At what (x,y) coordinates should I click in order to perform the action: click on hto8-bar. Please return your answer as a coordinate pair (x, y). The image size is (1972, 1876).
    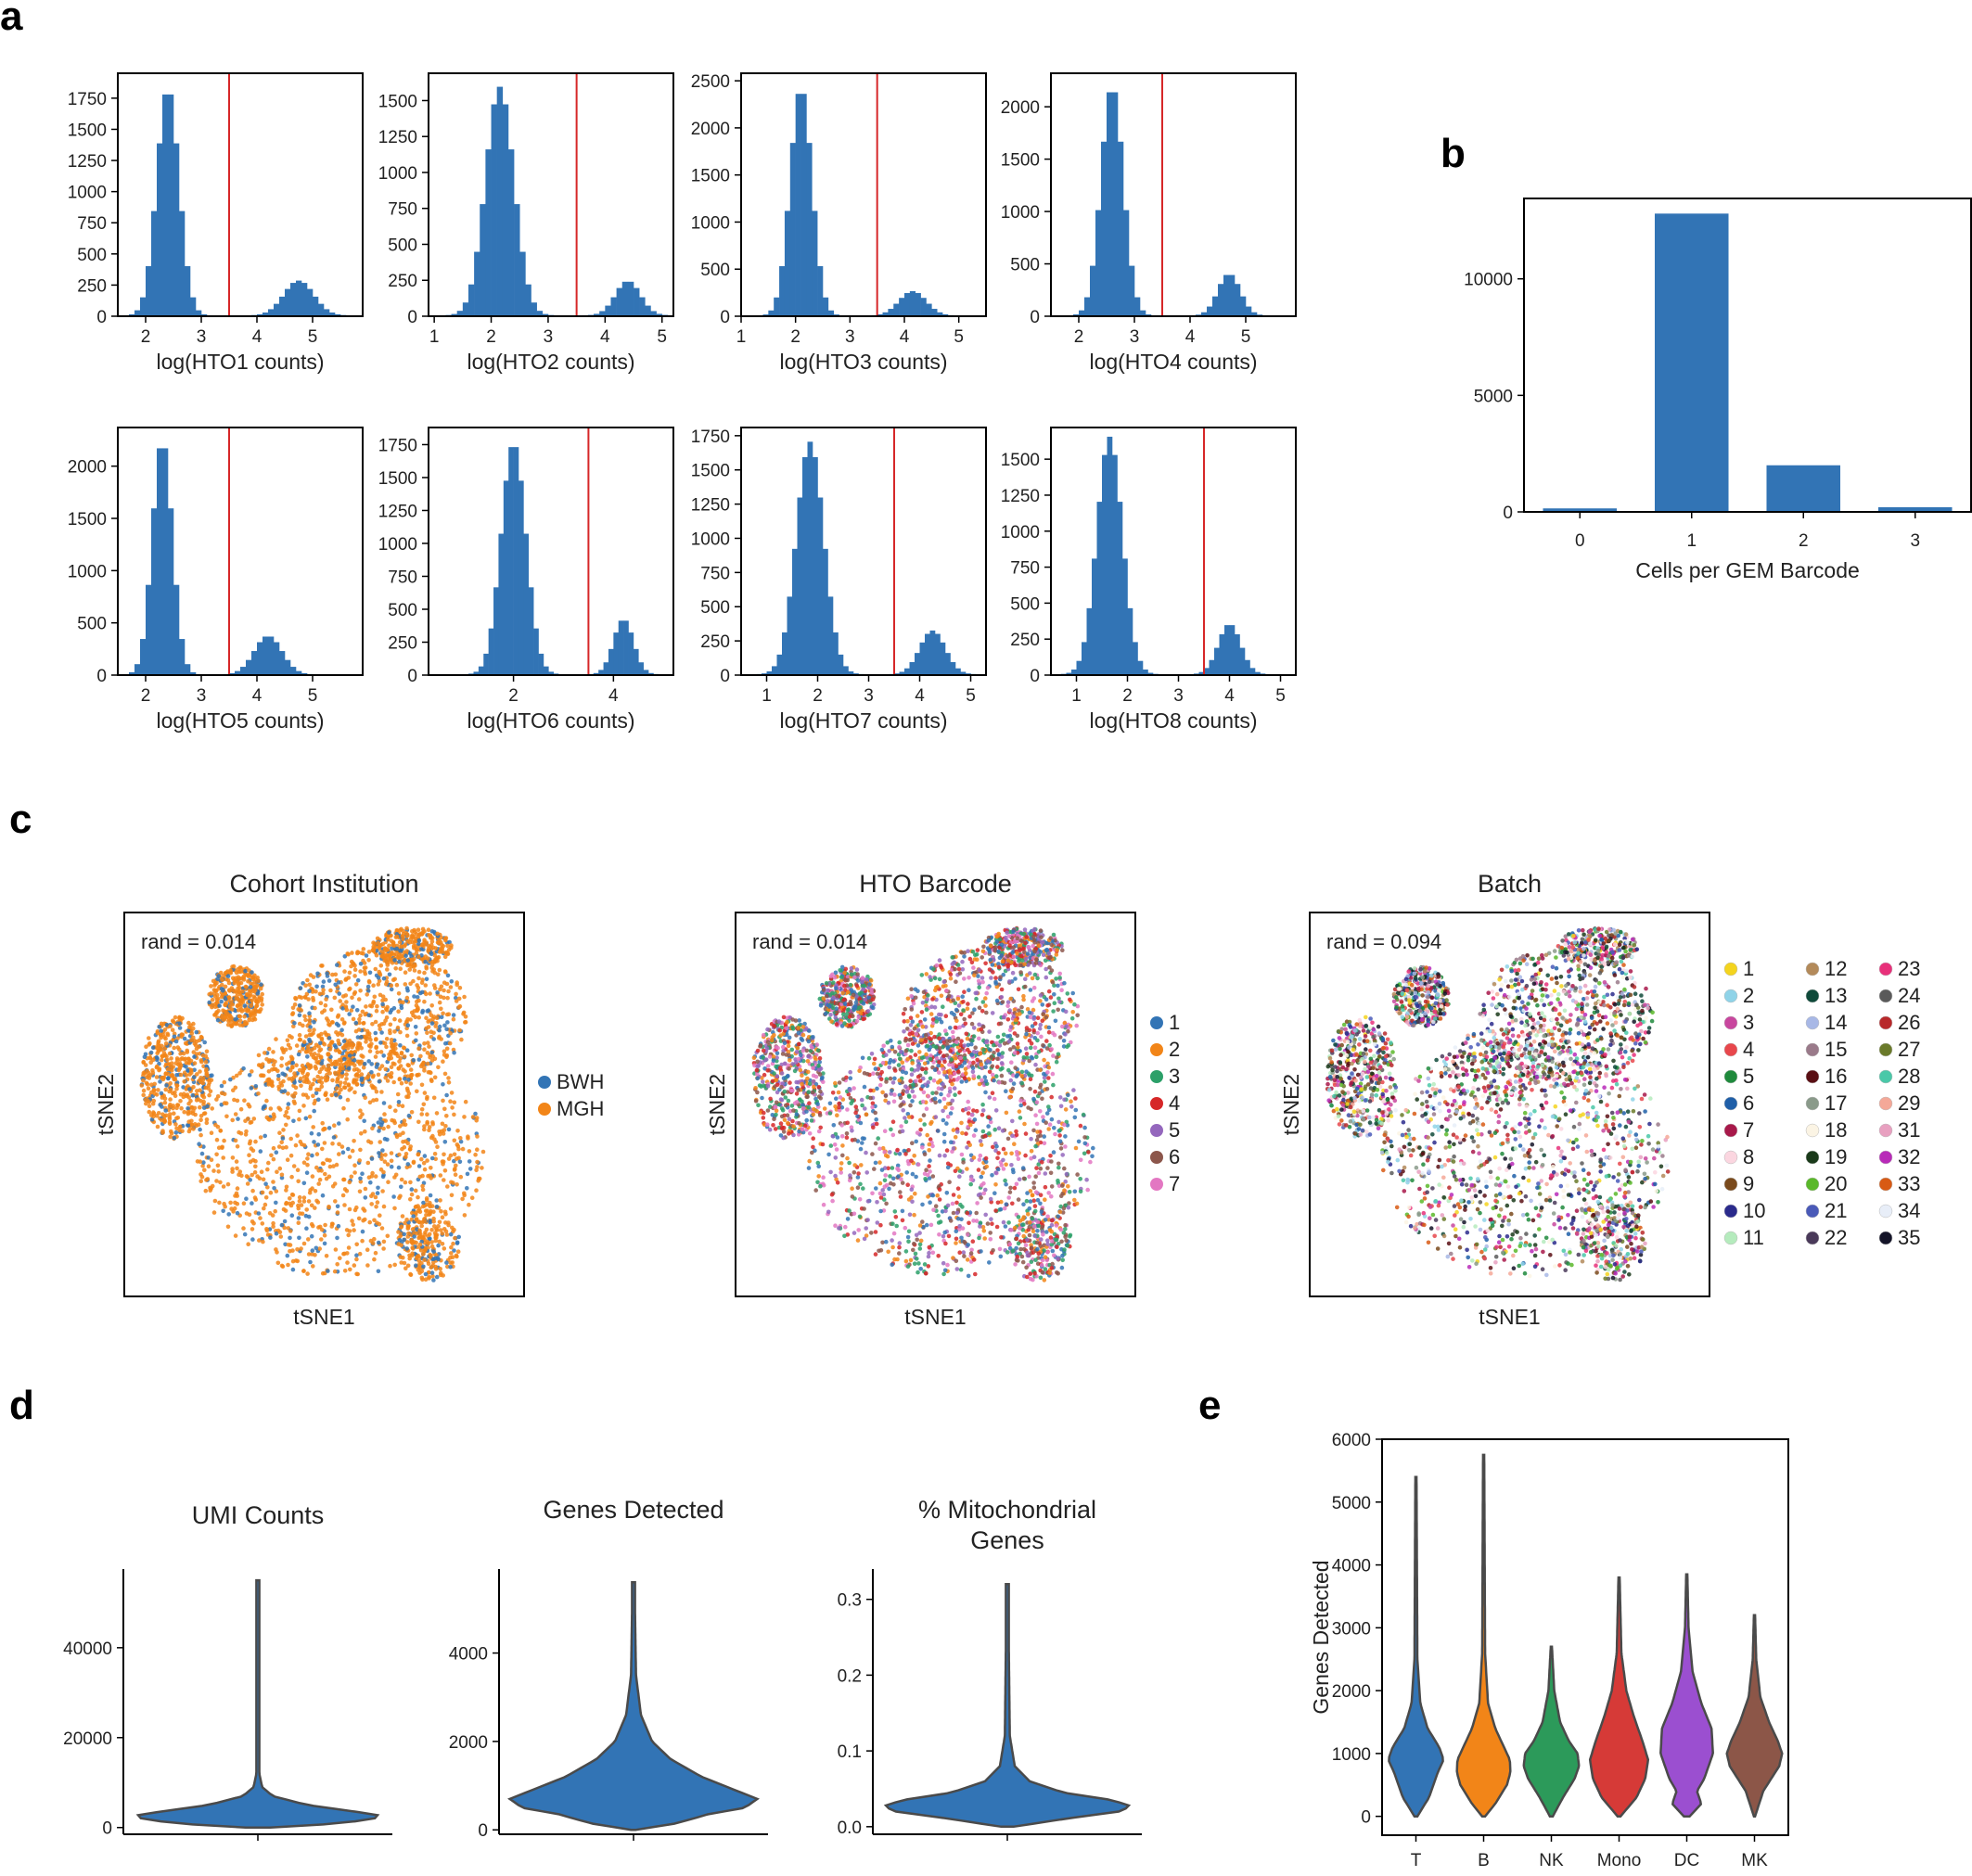
    Looking at the image, I should click on (1212, 667).